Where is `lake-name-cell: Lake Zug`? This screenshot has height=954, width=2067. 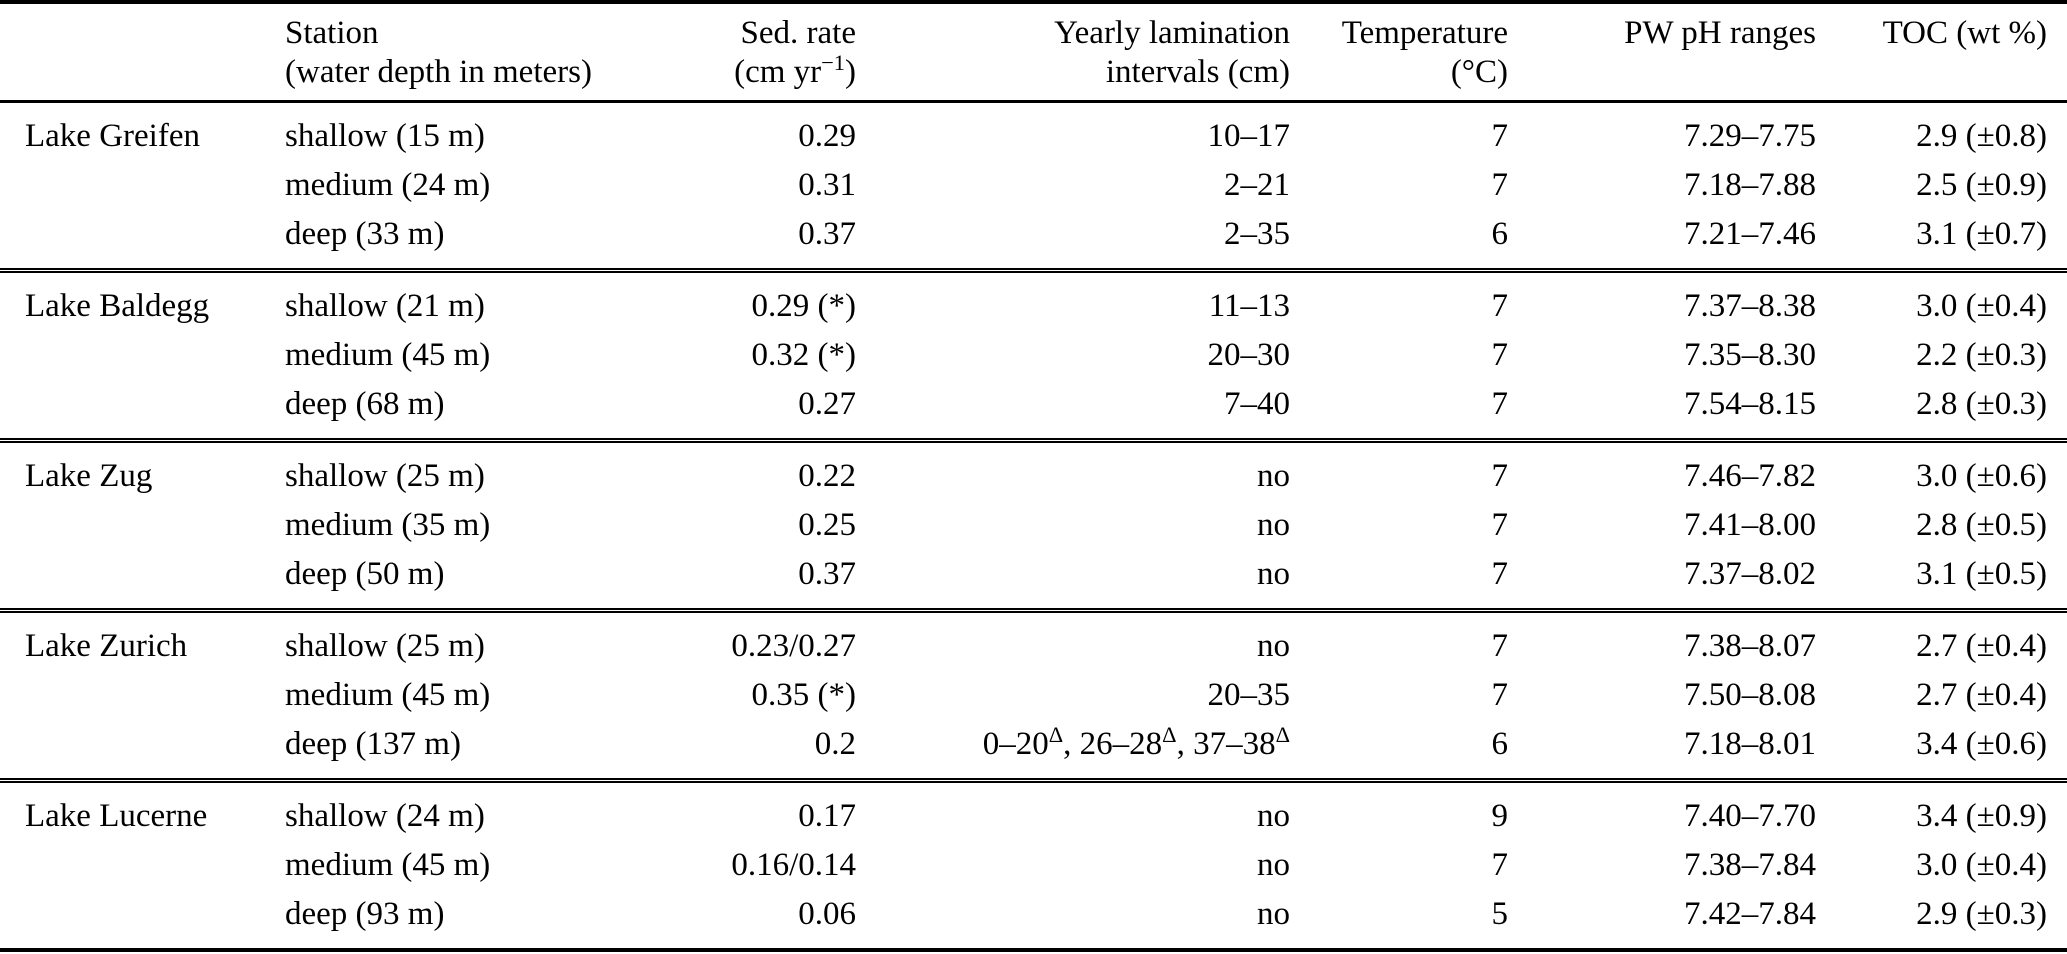 lake-name-cell: Lake Zug is located at coordinates (89, 476).